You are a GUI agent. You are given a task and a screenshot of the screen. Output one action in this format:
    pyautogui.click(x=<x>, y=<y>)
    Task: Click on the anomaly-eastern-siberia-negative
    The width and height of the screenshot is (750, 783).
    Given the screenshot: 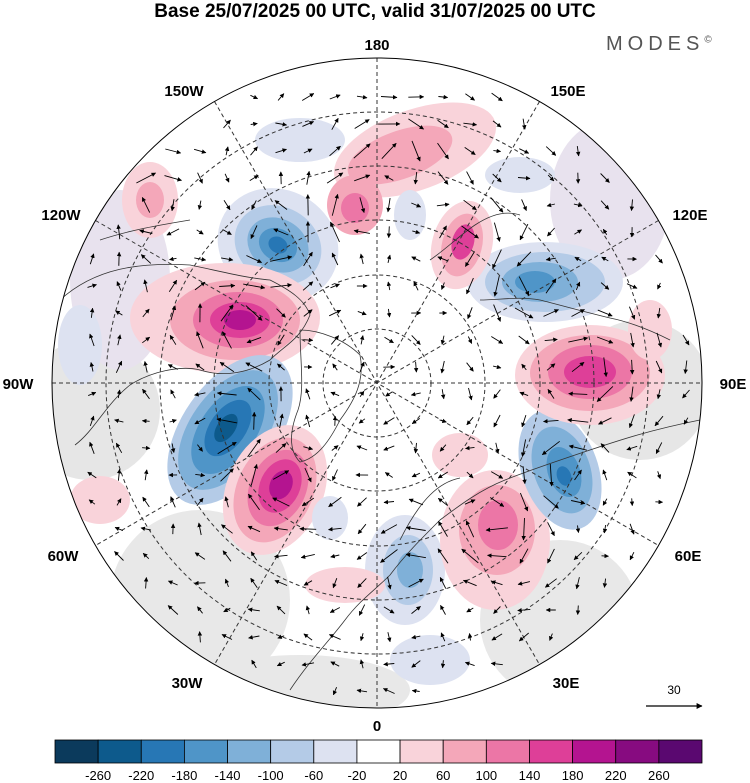 What is the action you would take?
    pyautogui.click(x=545, y=282)
    